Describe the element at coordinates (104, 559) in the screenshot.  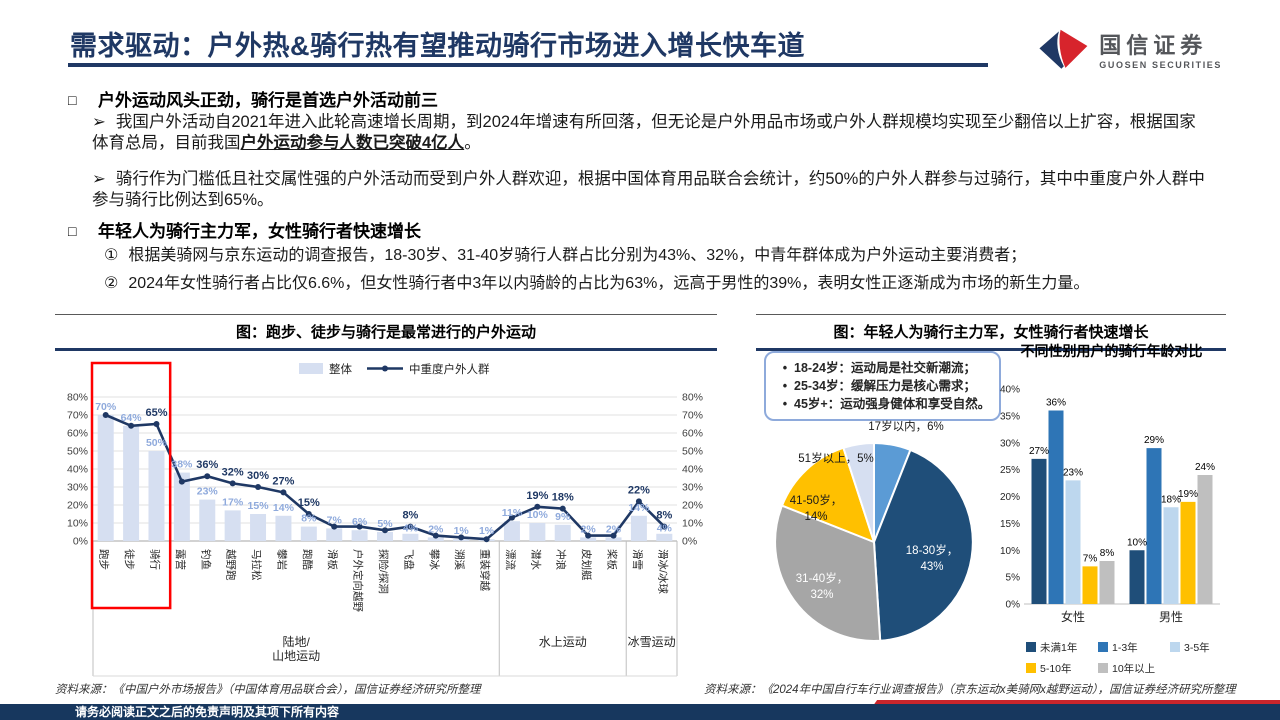
I see `svg-text: 跑步` at that location.